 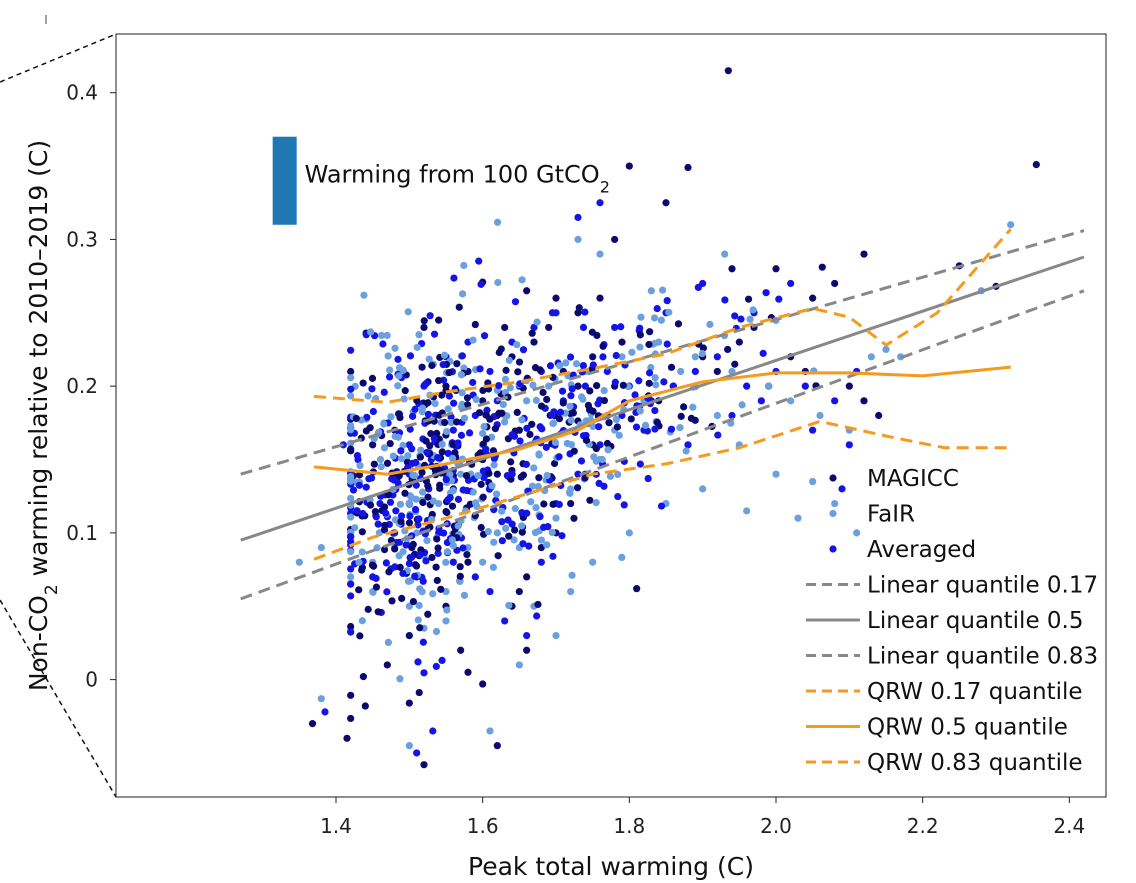 I want to click on zoom-connector-top, so click(x=58, y=58).